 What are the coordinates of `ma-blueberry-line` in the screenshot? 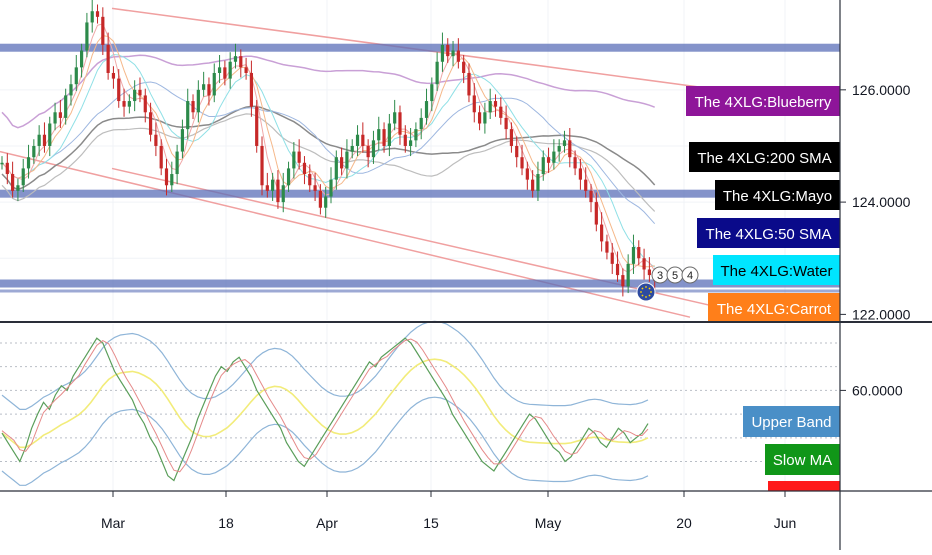 It's located at (328, 91).